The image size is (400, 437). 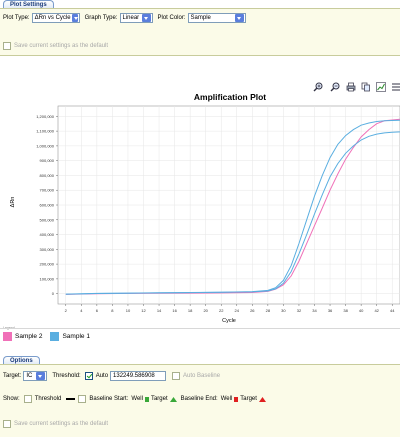 I want to click on graph-type-value: Linear, so click(x=131, y=18).